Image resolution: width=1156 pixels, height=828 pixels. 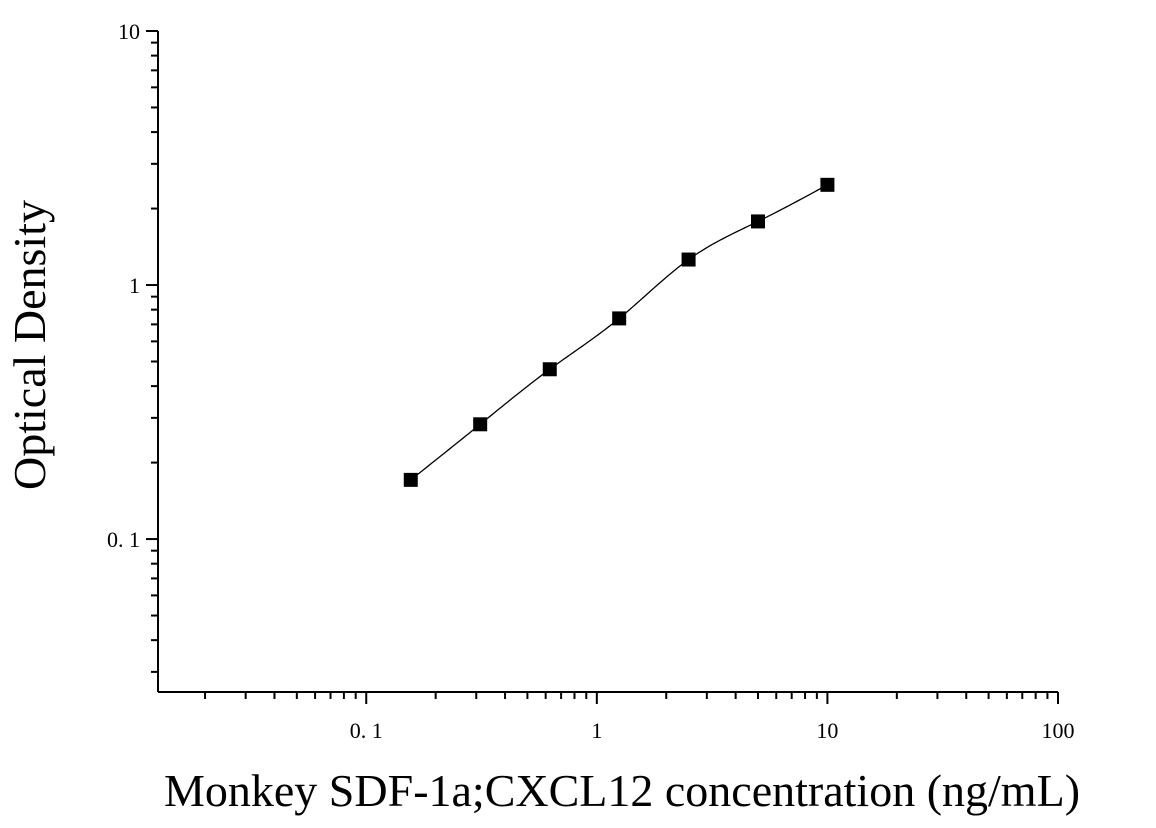 I want to click on y-tick-label: 10, so click(x=129, y=31).